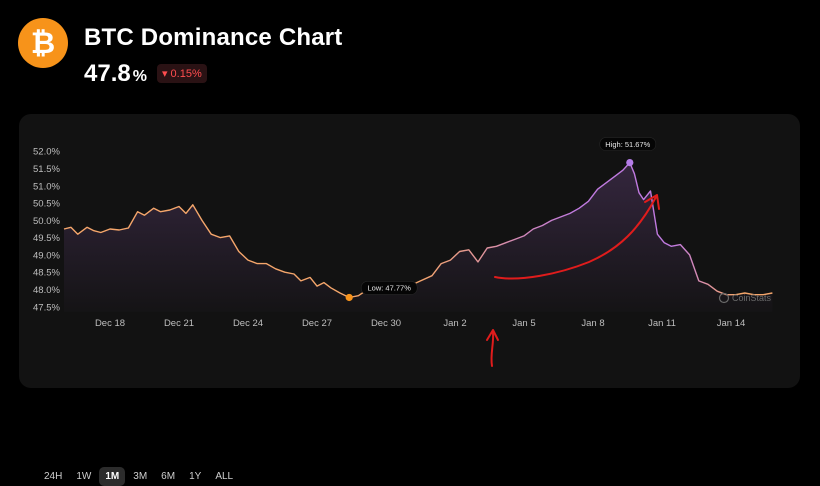 This screenshot has height=486, width=820. What do you see at coordinates (349, 297) in the screenshot?
I see `low-marker` at bounding box center [349, 297].